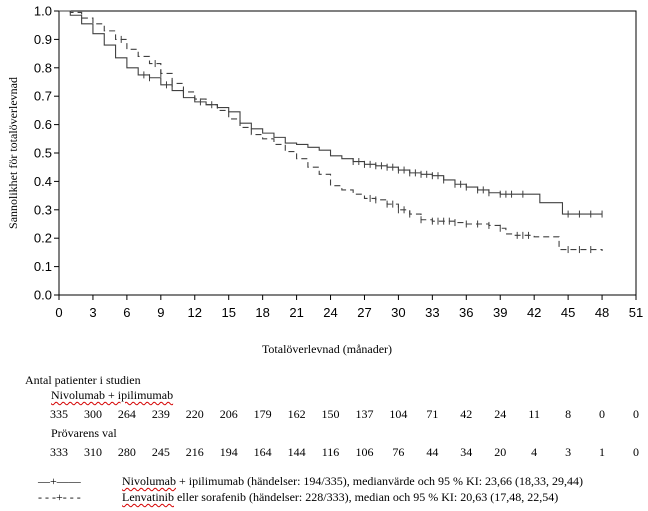 The width and height of the screenshot is (648, 511). What do you see at coordinates (262, 414) in the screenshot?
I see `risk-count: 179` at bounding box center [262, 414].